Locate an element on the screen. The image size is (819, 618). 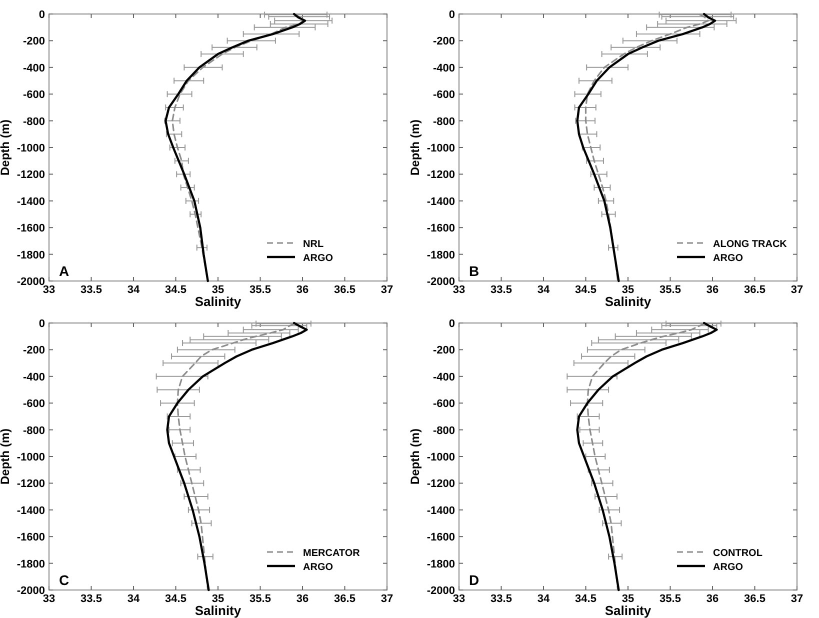
legend-label: MERCATOR is located at coordinates (332, 553).